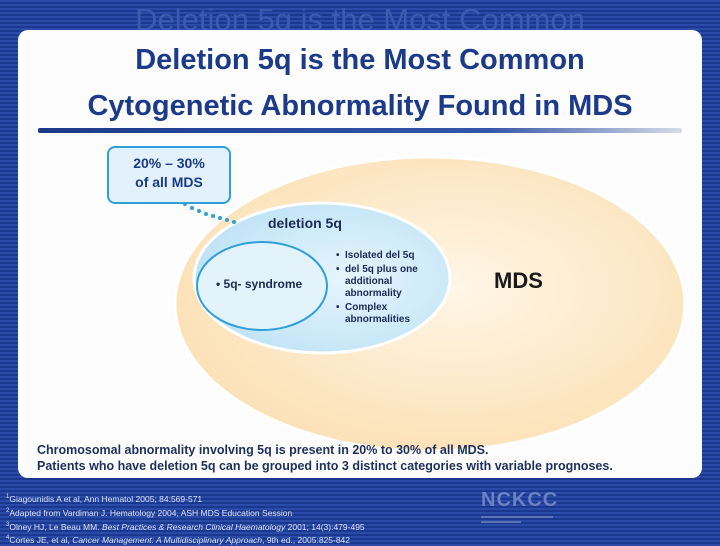 The height and width of the screenshot is (546, 720). What do you see at coordinates (209, 213) in the screenshot?
I see `callout-connector` at bounding box center [209, 213].